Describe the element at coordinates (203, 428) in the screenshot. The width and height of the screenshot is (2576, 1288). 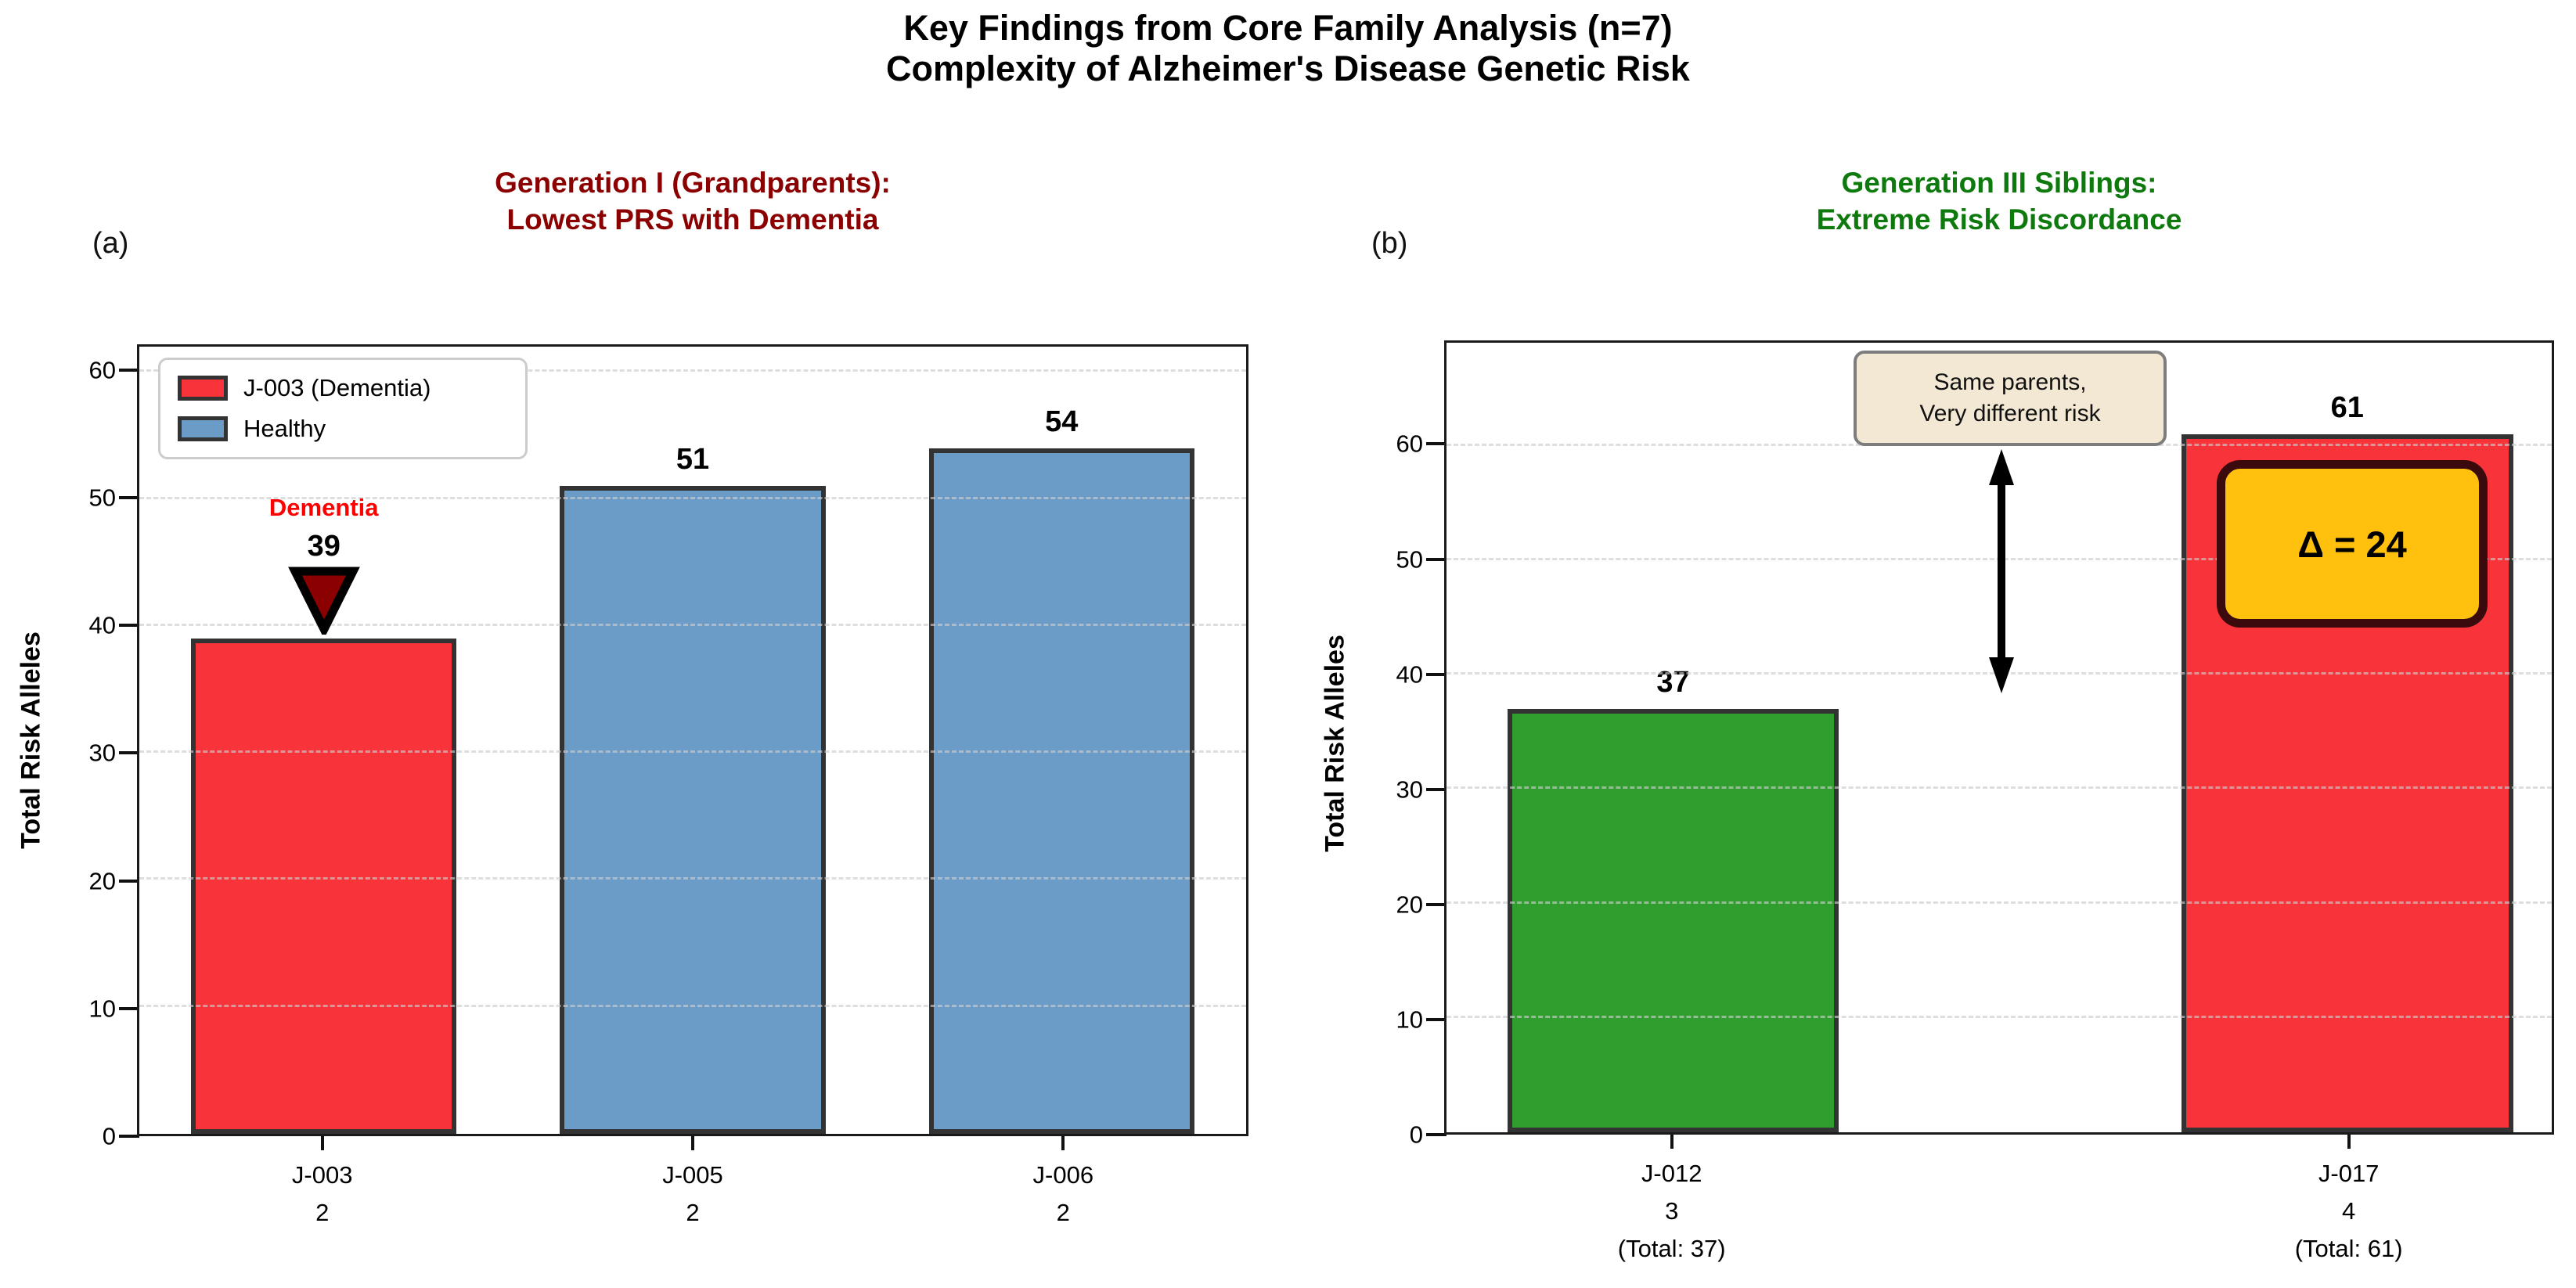
I see `legend-swatch-healthy` at that location.